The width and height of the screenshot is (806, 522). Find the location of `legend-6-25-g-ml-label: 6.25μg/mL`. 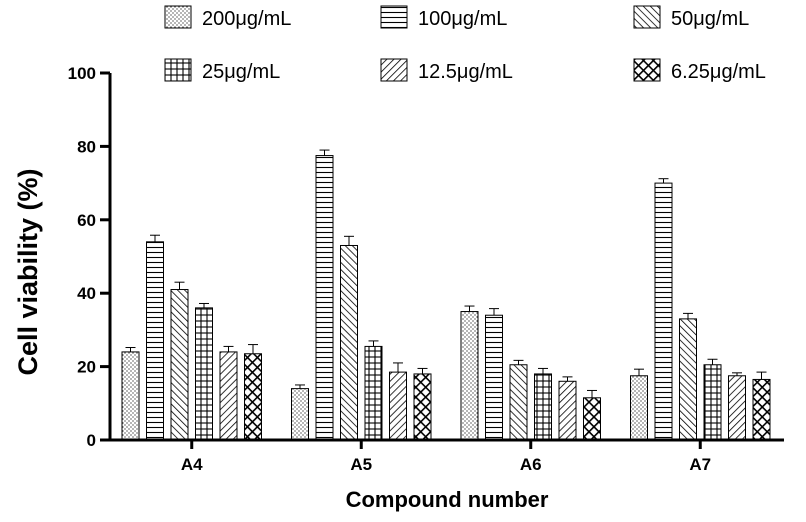

legend-6-25-g-ml-label: 6.25μg/mL is located at coordinates (718, 72).